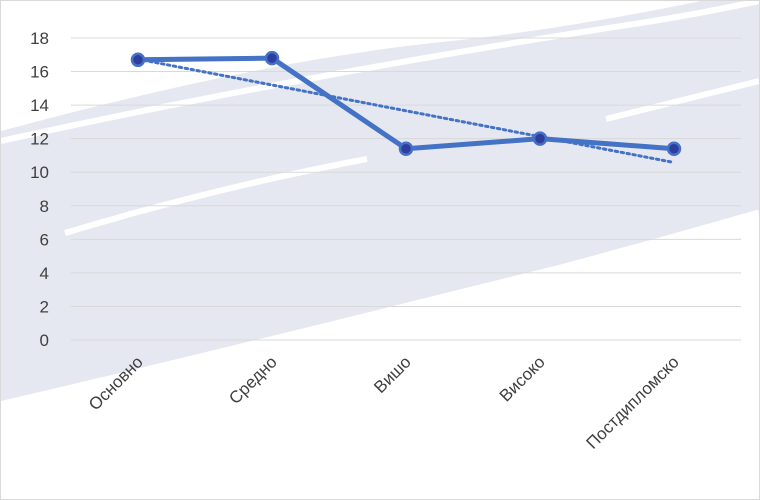 This screenshot has width=760, height=500. What do you see at coordinates (39, 72) in the screenshot?
I see `y-tick-label: 16` at bounding box center [39, 72].